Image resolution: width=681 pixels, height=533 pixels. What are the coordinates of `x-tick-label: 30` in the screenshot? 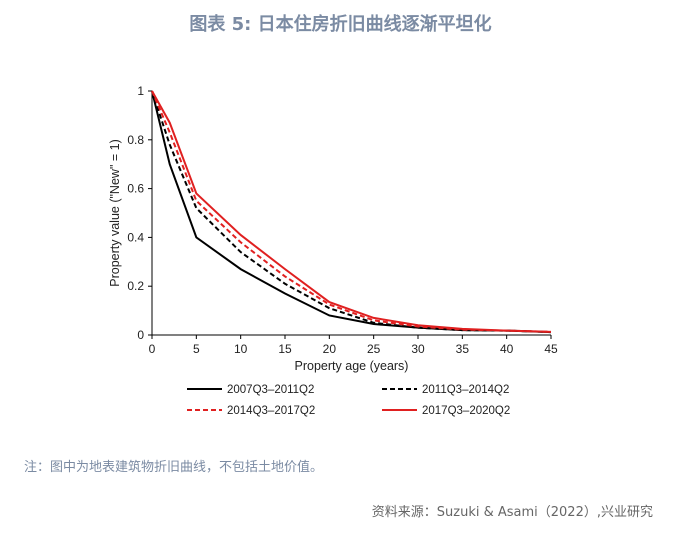 It's located at (418, 349).